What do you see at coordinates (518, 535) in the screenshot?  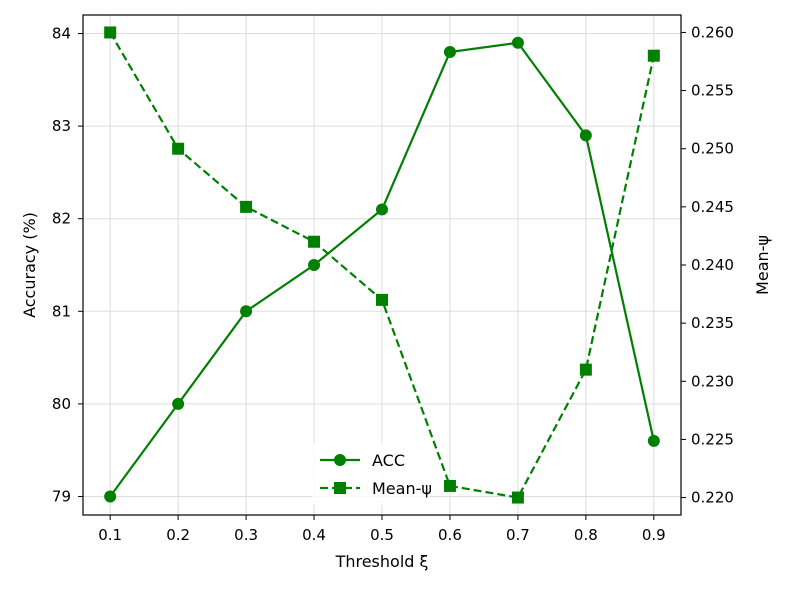 I see `x-tick-label: 0.7` at bounding box center [518, 535].